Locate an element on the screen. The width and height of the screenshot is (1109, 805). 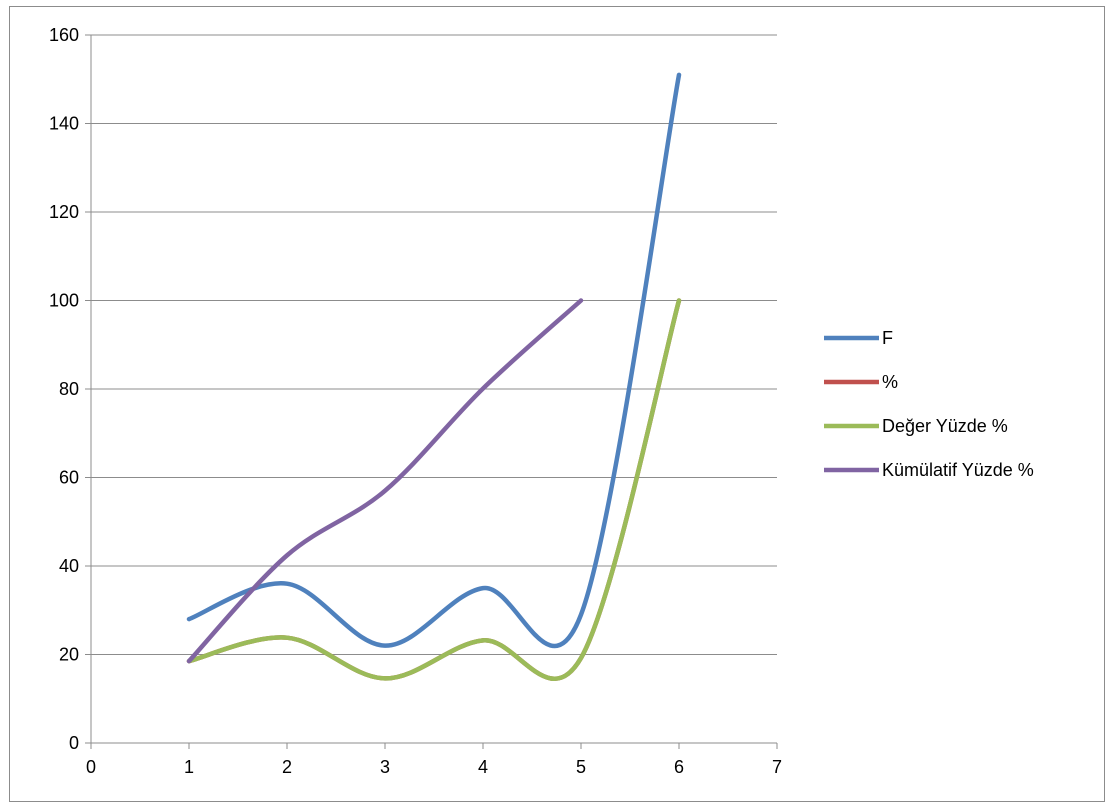
legend-label-0: F is located at coordinates (887, 338).